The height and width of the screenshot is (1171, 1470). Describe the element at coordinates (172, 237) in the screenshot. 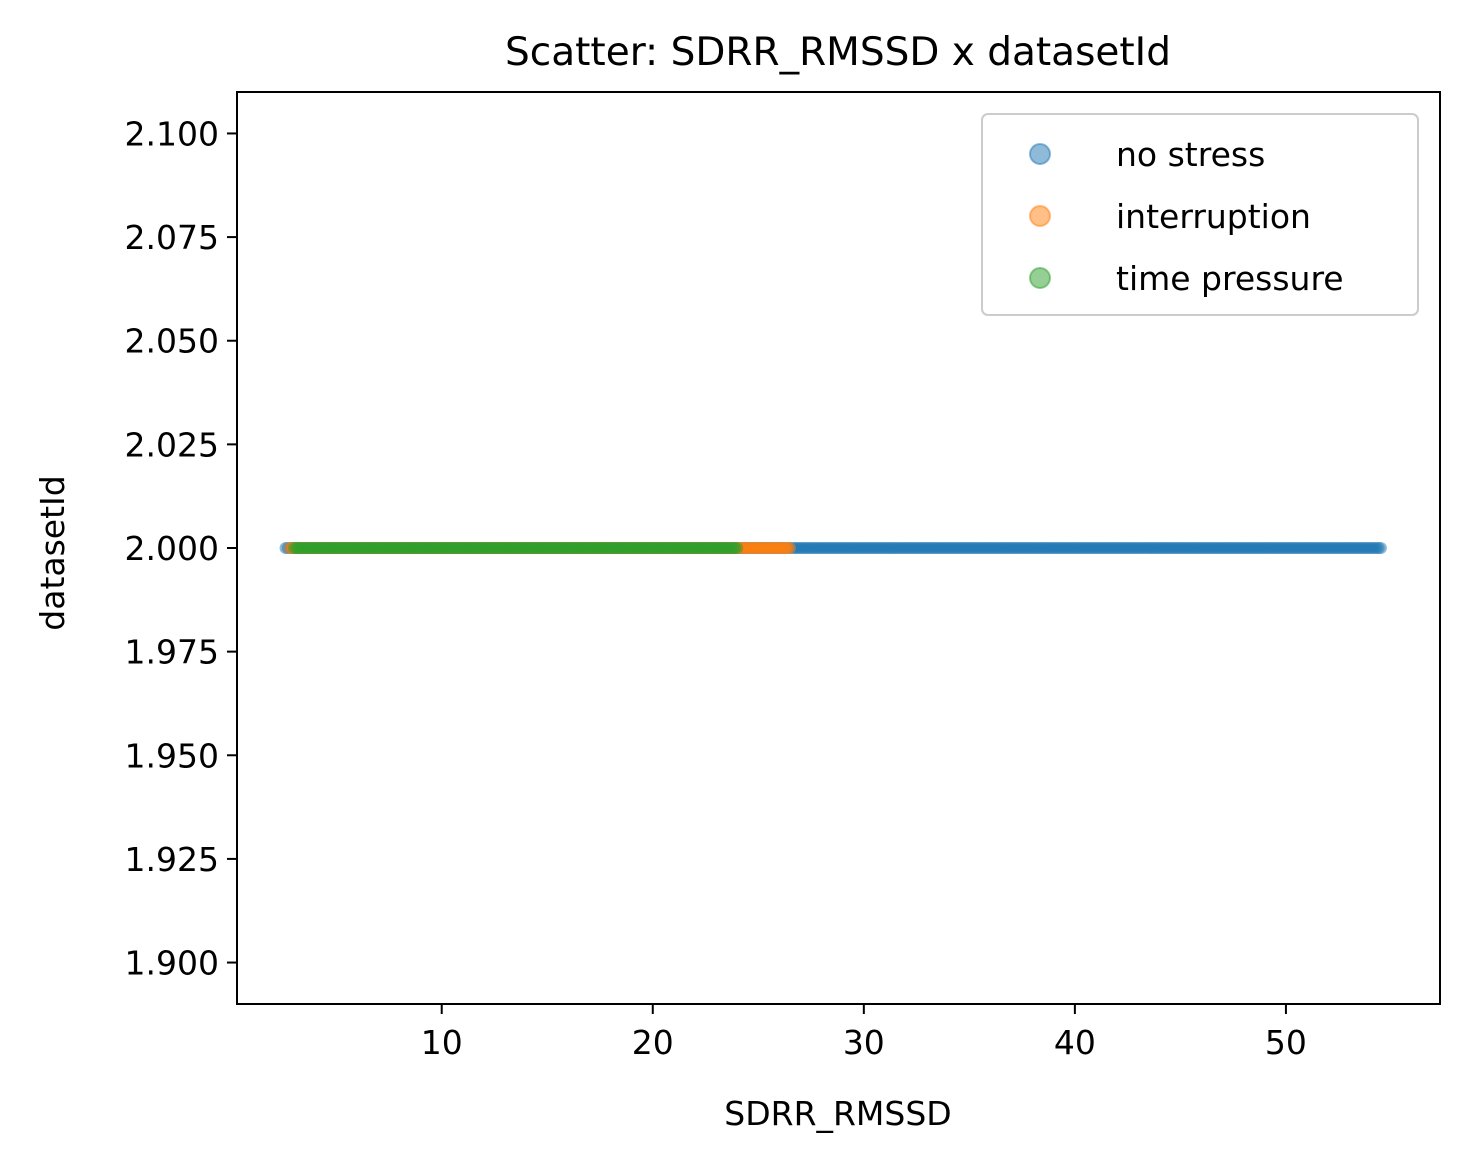

I see `y-tick-label: 2.075` at that location.